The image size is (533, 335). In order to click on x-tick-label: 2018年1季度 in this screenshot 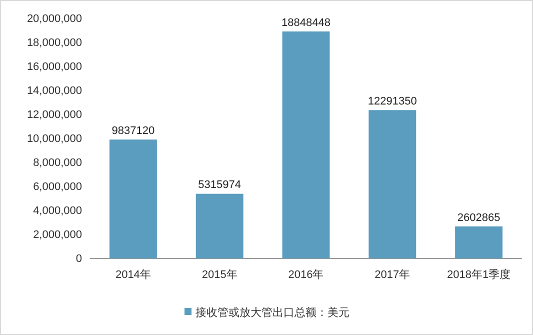, I will do `click(479, 274)`.